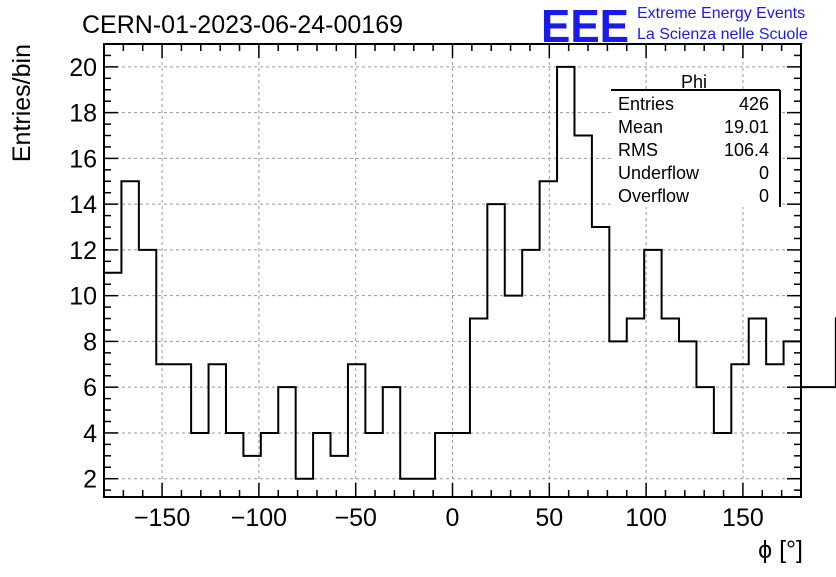 The width and height of the screenshot is (836, 577). I want to click on stats-label-underflow: Underflow, so click(659, 173).